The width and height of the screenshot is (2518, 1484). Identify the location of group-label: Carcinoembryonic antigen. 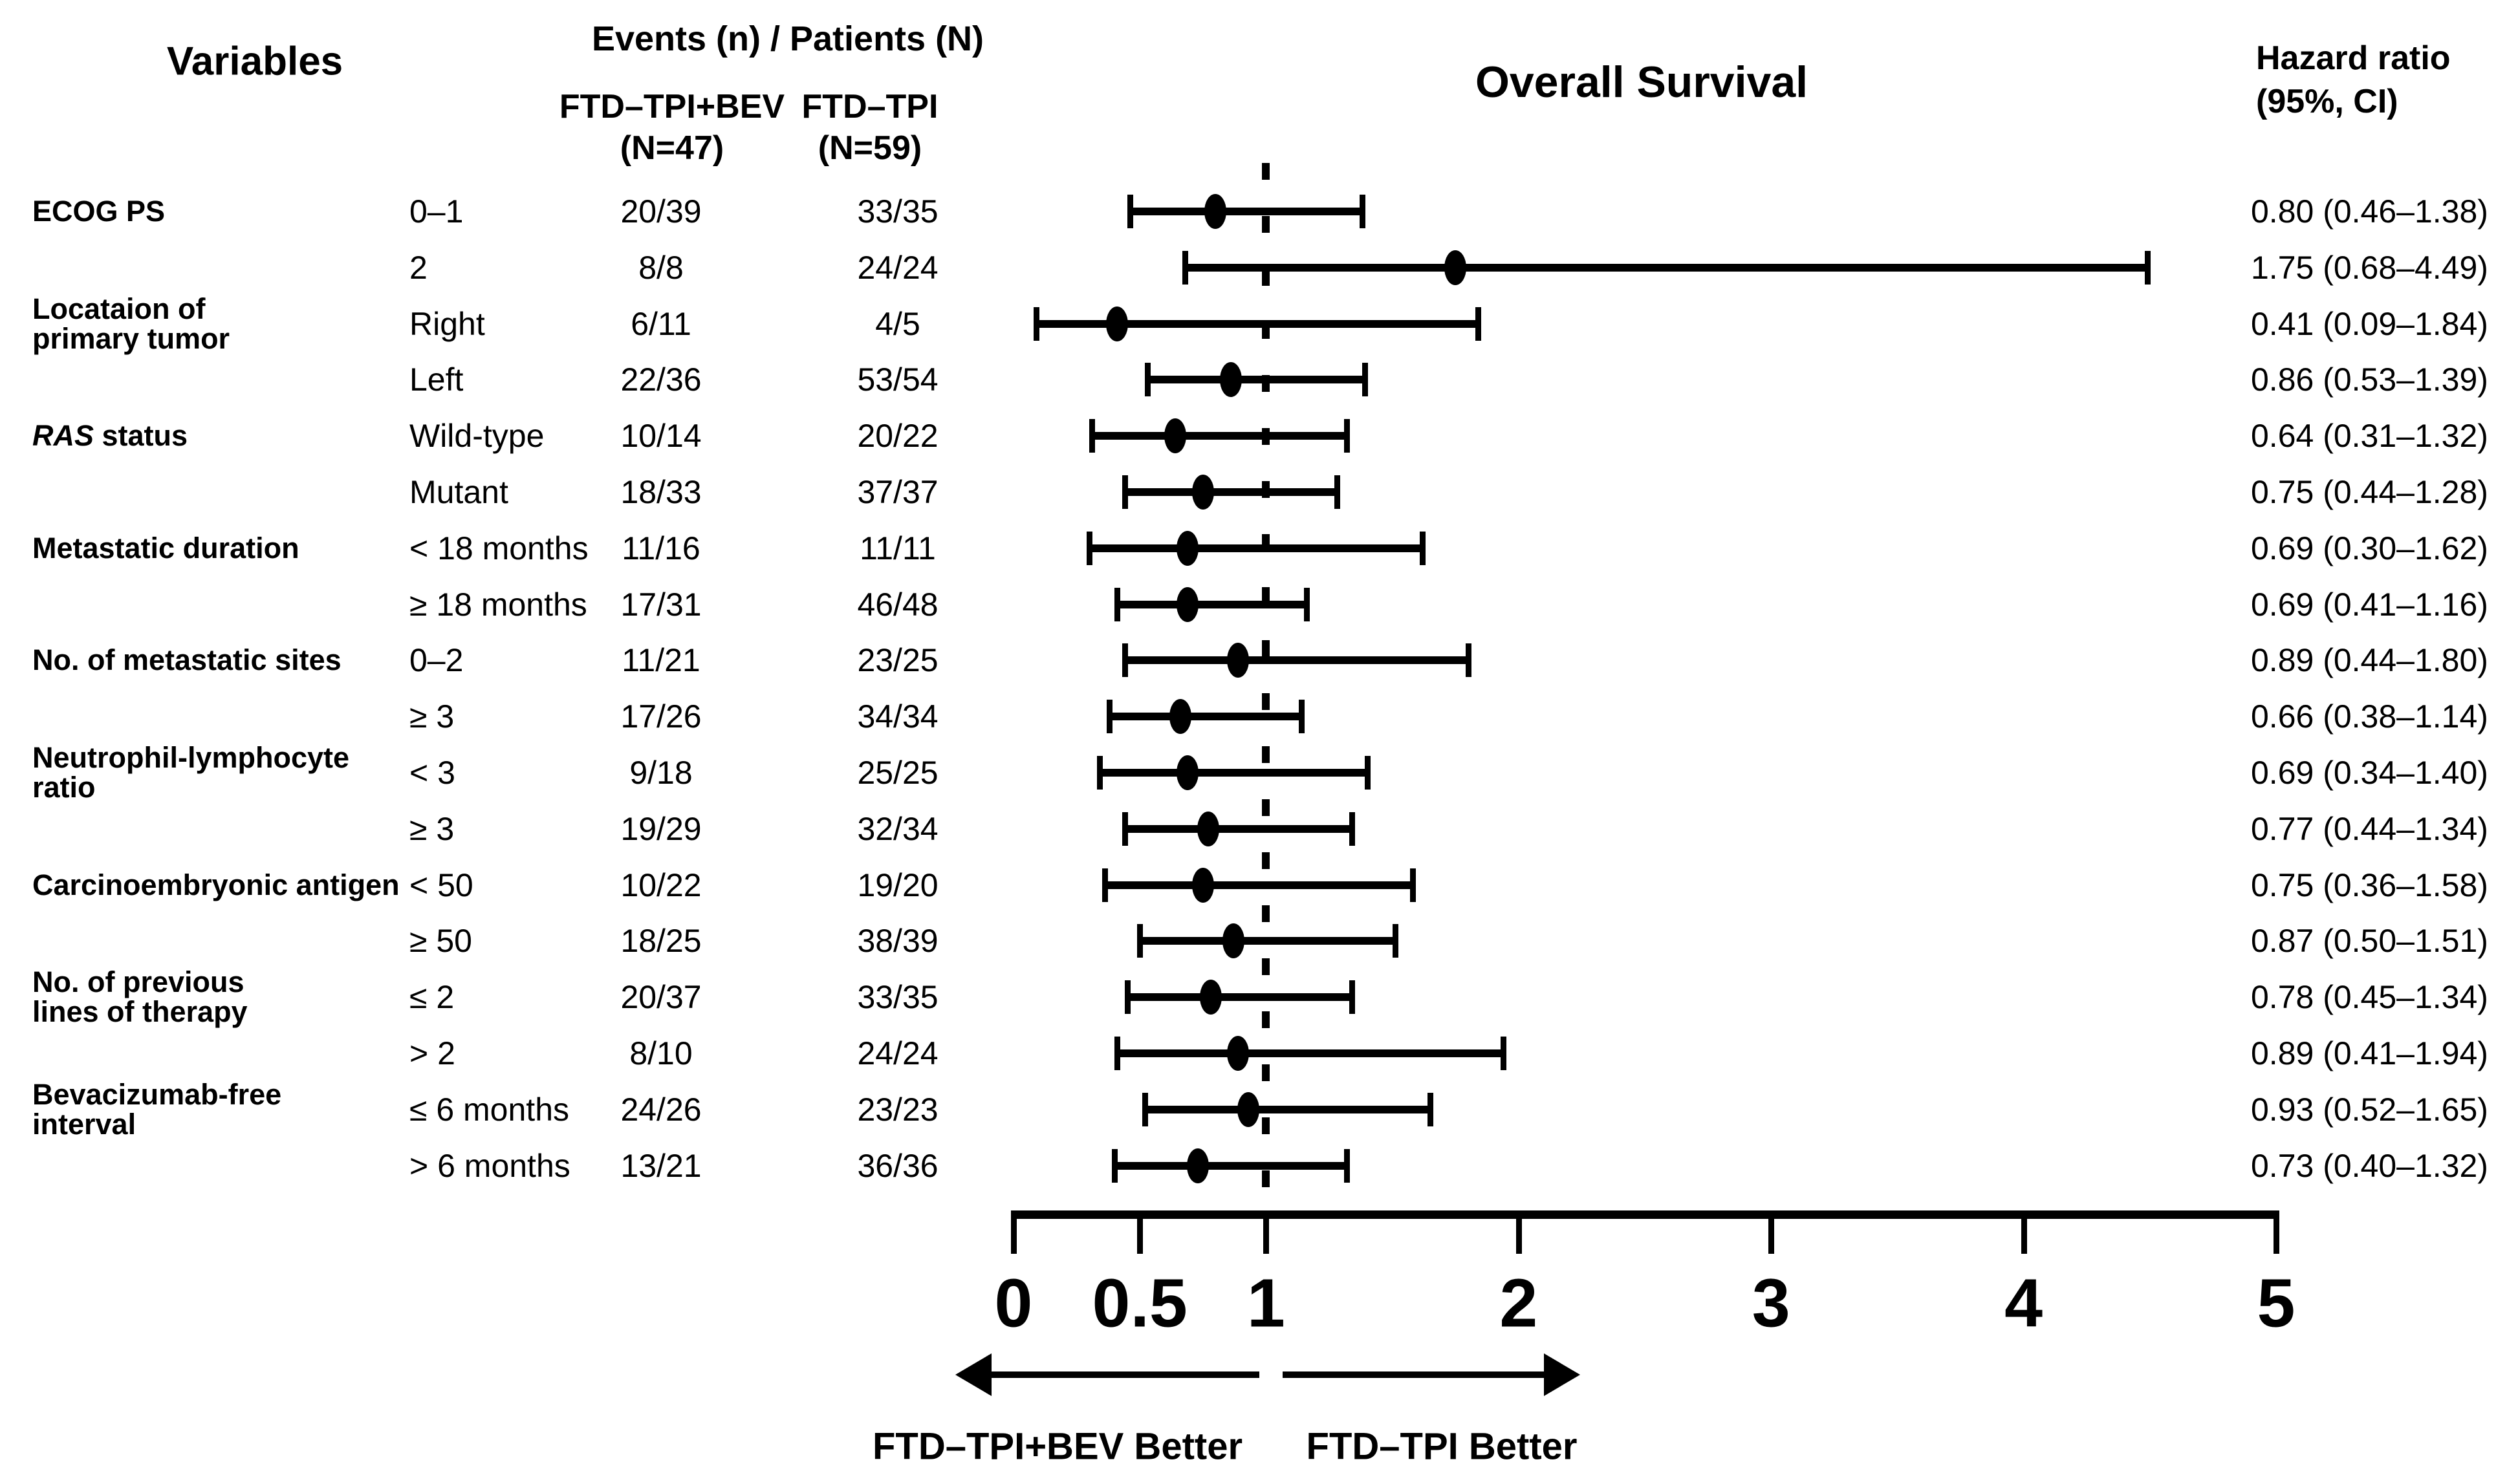
(216, 884).